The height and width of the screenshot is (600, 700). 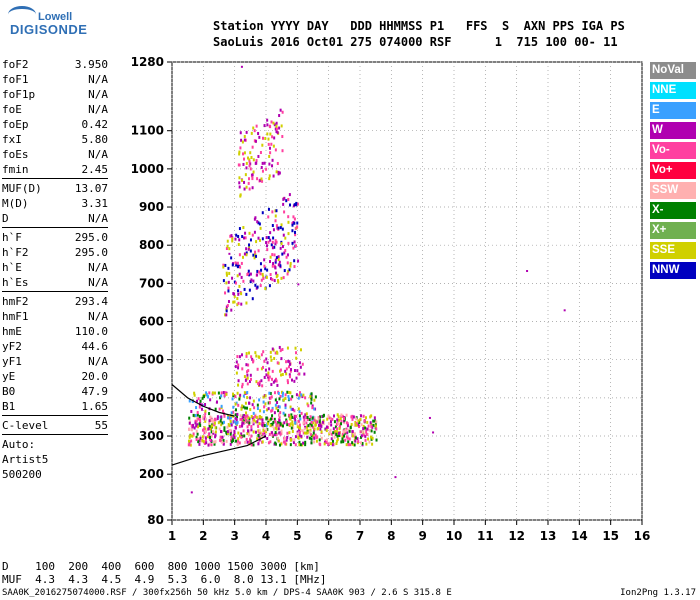 I want to click on param-name: foF1, so click(x=15, y=79).